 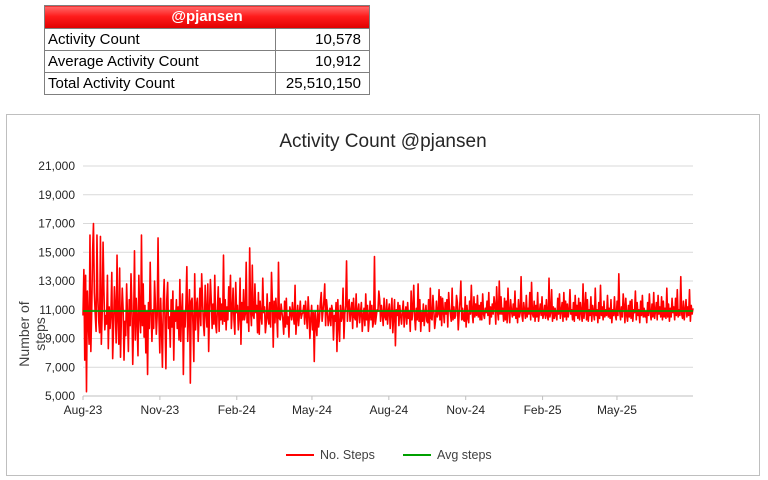 What do you see at coordinates (388, 410) in the screenshot?
I see `x-tick-label: Aug-24` at bounding box center [388, 410].